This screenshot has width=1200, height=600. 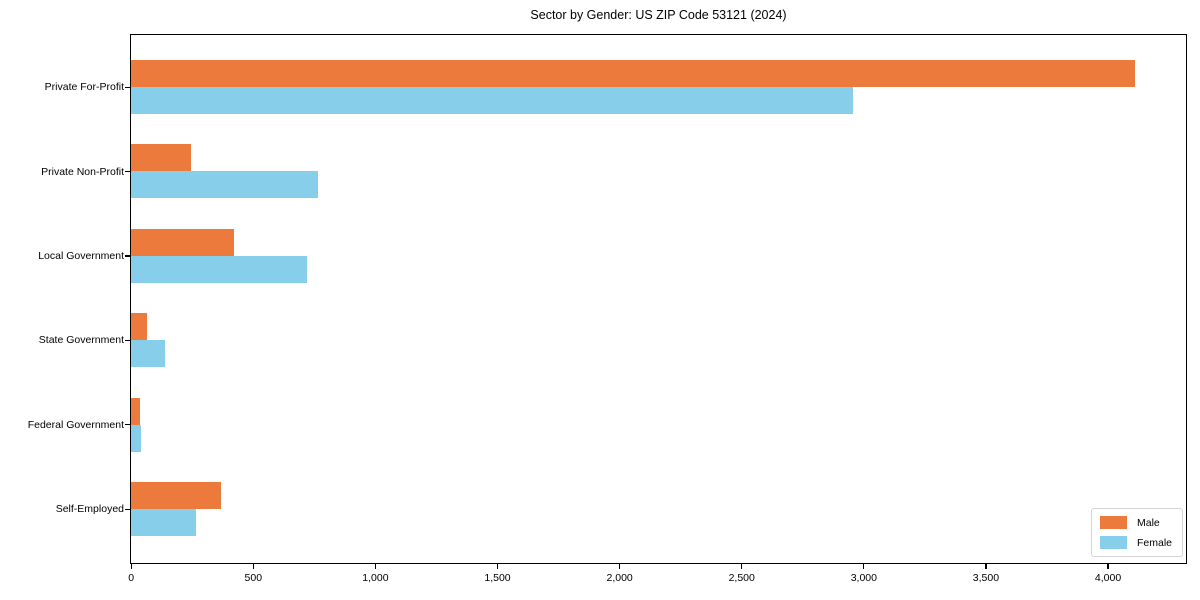 I want to click on legend-label: Female, so click(x=1155, y=542).